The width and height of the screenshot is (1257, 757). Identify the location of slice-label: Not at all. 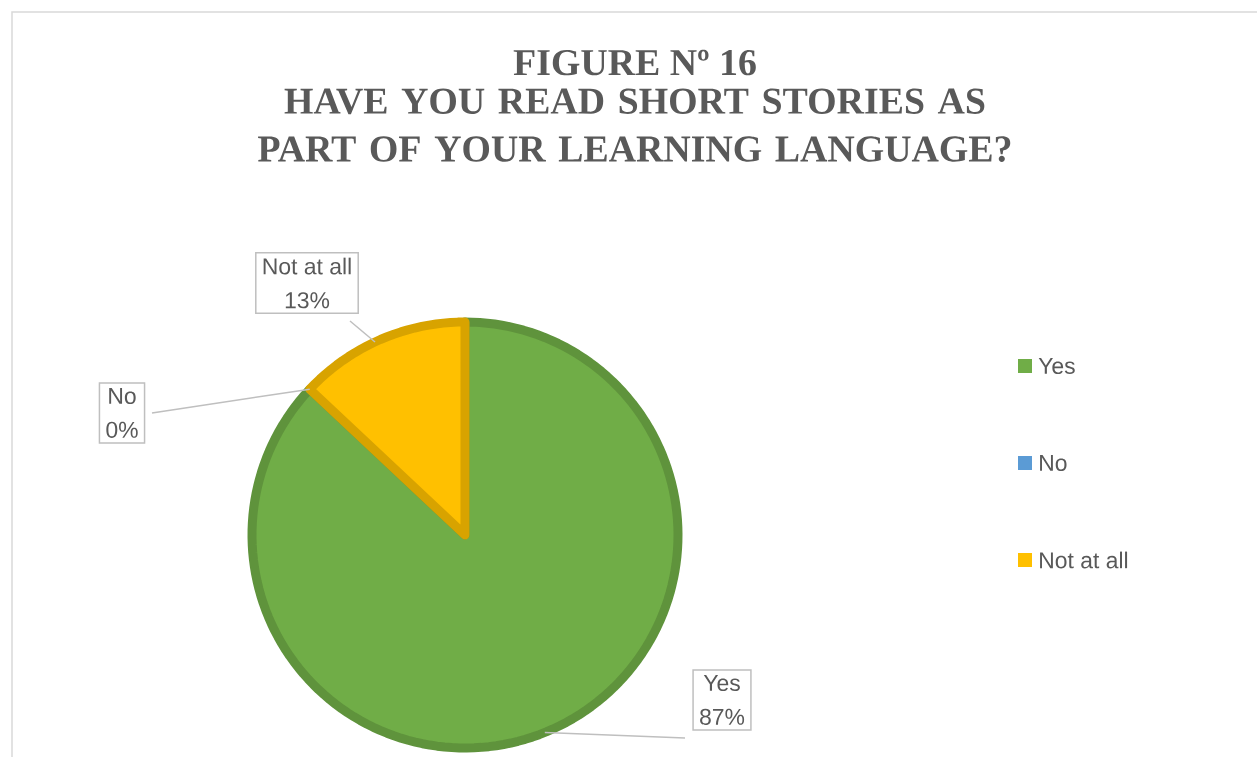
(307, 266).